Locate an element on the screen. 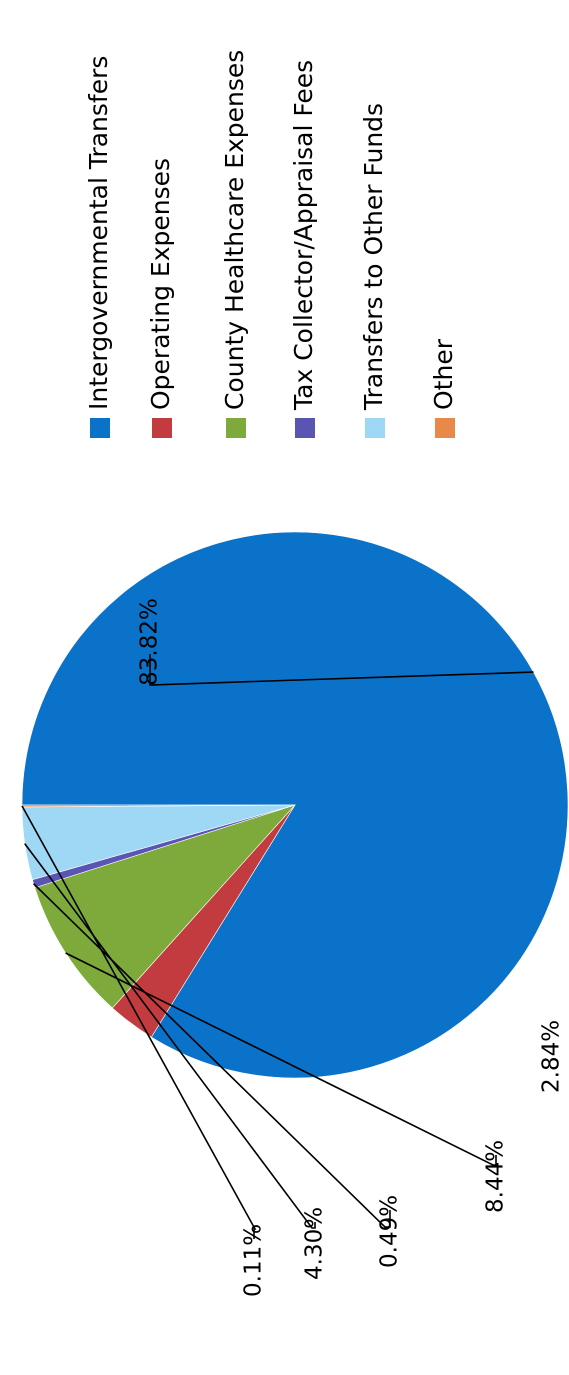 The image size is (569, 1375). legend-item-6: Other is located at coordinates (443, 388).